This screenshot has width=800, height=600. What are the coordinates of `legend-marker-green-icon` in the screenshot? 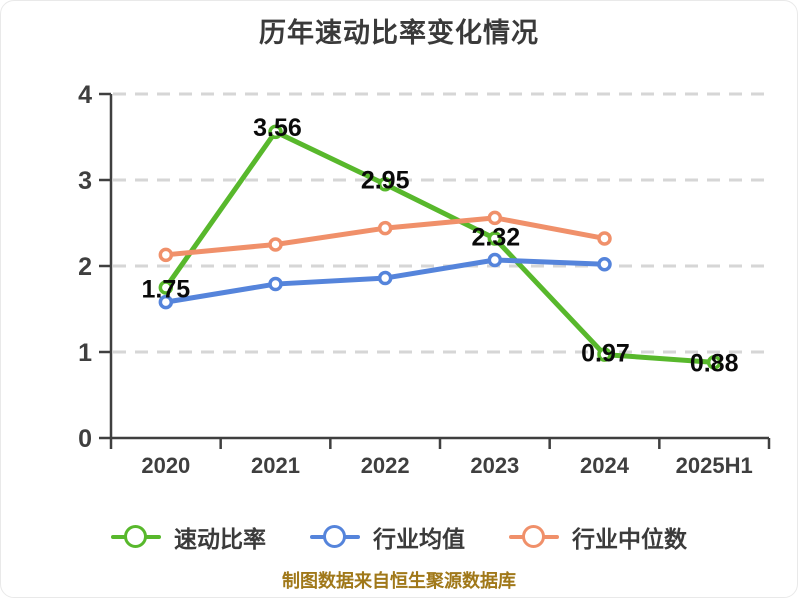 It's located at (136, 537).